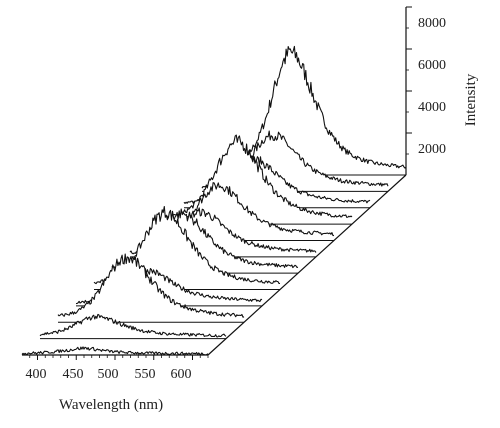 The height and width of the screenshot is (428, 500). I want to click on x-tick-label: 450, so click(73, 374).